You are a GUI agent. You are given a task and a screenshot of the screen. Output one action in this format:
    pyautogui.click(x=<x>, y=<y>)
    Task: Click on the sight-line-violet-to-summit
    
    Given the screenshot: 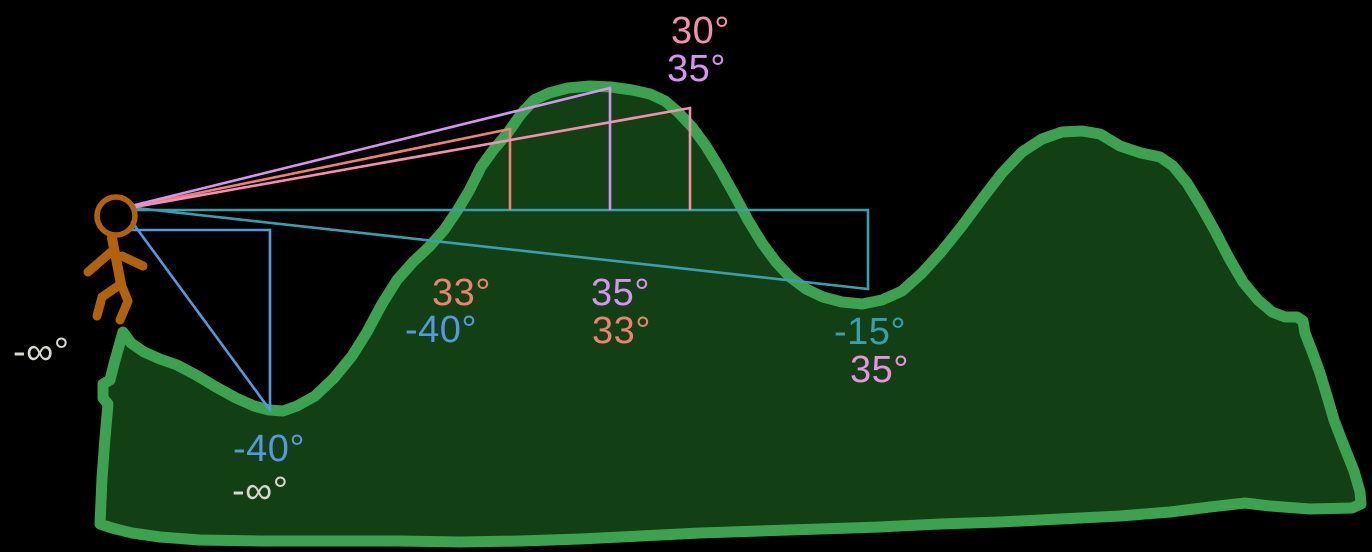 What is the action you would take?
    pyautogui.click(x=372, y=146)
    